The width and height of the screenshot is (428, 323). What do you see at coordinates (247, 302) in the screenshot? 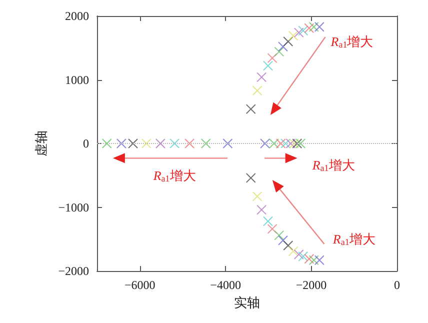
I see `x-axis-title: 实轴` at bounding box center [247, 302].